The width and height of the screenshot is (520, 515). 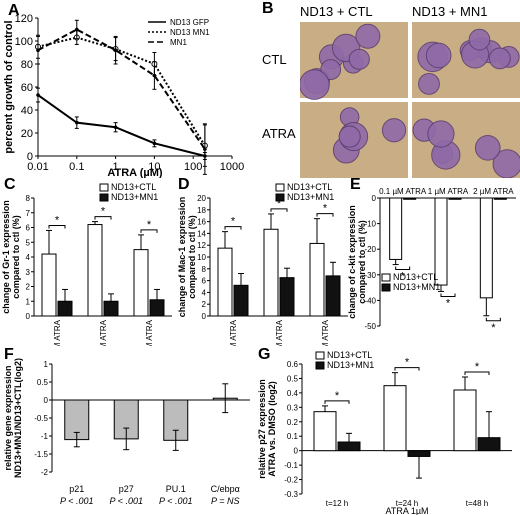 What do you see at coordinates (406, 510) in the screenshot?
I see `x-axis-label: ATRA 1µM` at bounding box center [406, 510].